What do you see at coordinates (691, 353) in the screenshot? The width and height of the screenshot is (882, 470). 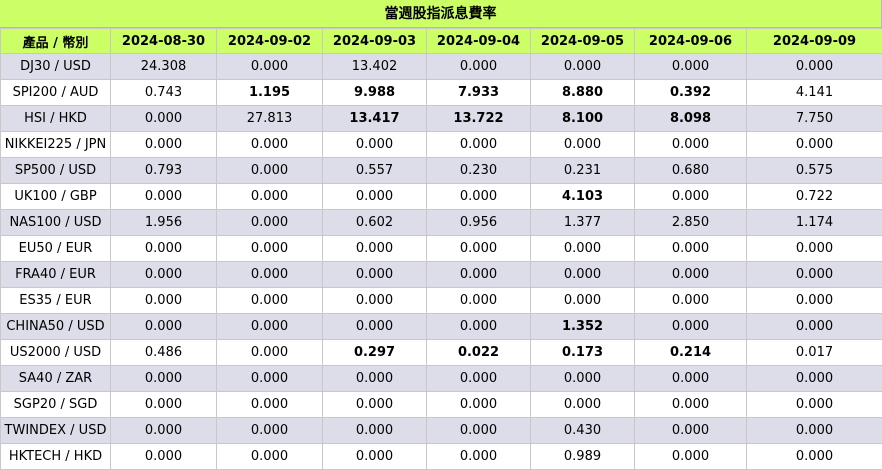 I see `rate-cell: 0.214` at bounding box center [691, 353].